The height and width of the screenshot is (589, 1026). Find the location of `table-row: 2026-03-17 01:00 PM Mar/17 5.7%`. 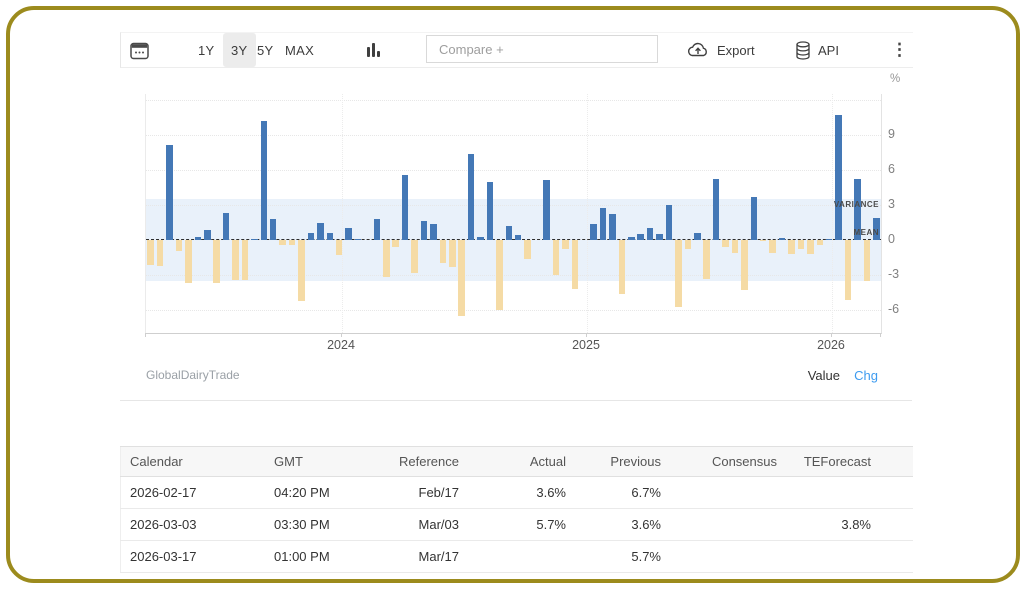

table-row: 2026-03-17 01:00 PM Mar/17 5.7% is located at coordinates (516, 556).